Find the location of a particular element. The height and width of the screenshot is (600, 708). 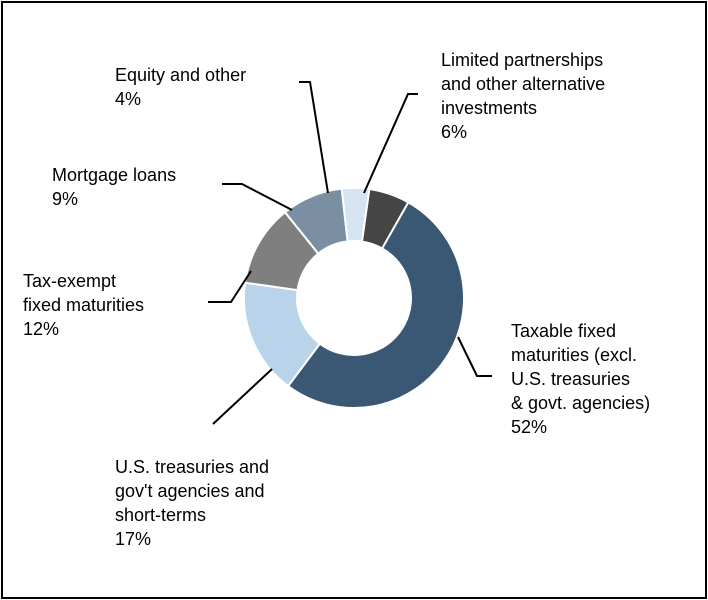

label-line: short-terms is located at coordinates (161, 515).